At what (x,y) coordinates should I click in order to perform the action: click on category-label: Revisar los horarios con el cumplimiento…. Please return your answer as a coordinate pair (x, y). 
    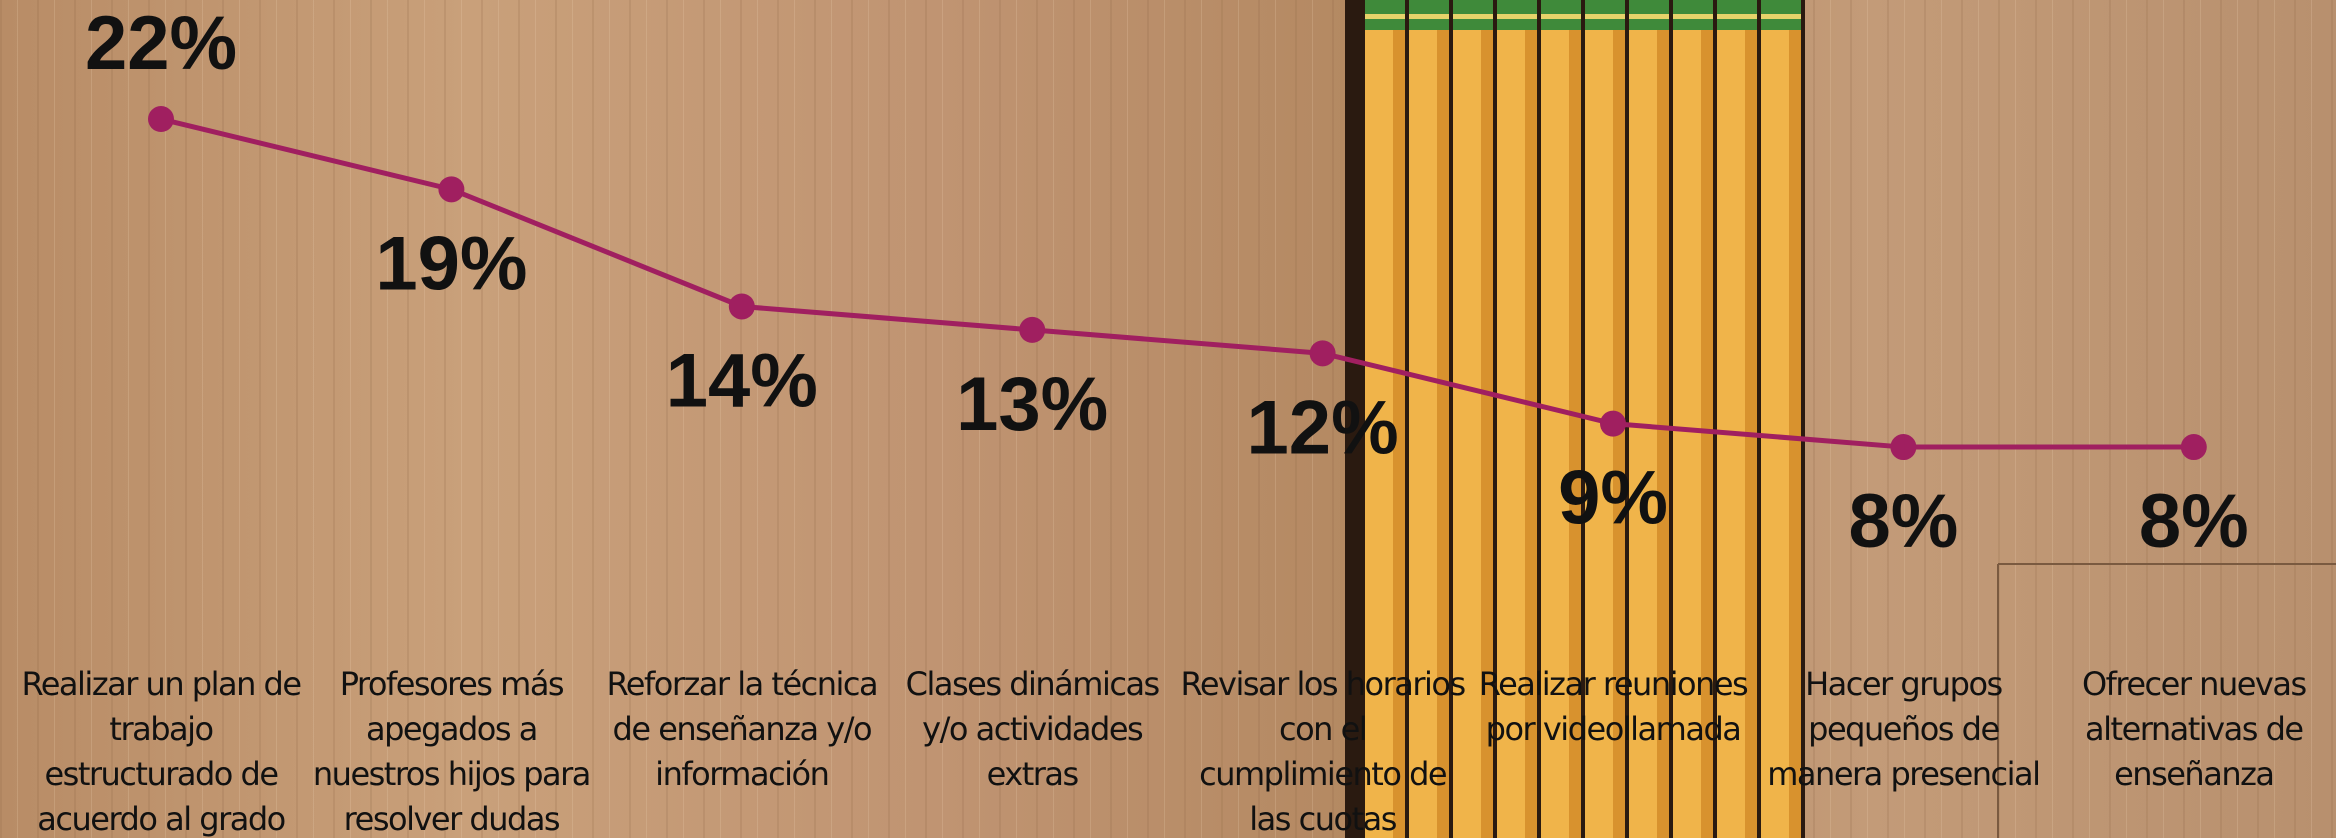
    Looking at the image, I should click on (1323, 751).